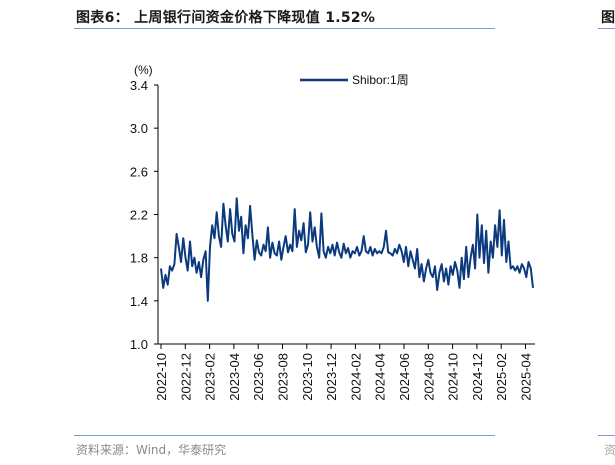  I want to click on y-tick-label: 1.4, so click(139, 301).